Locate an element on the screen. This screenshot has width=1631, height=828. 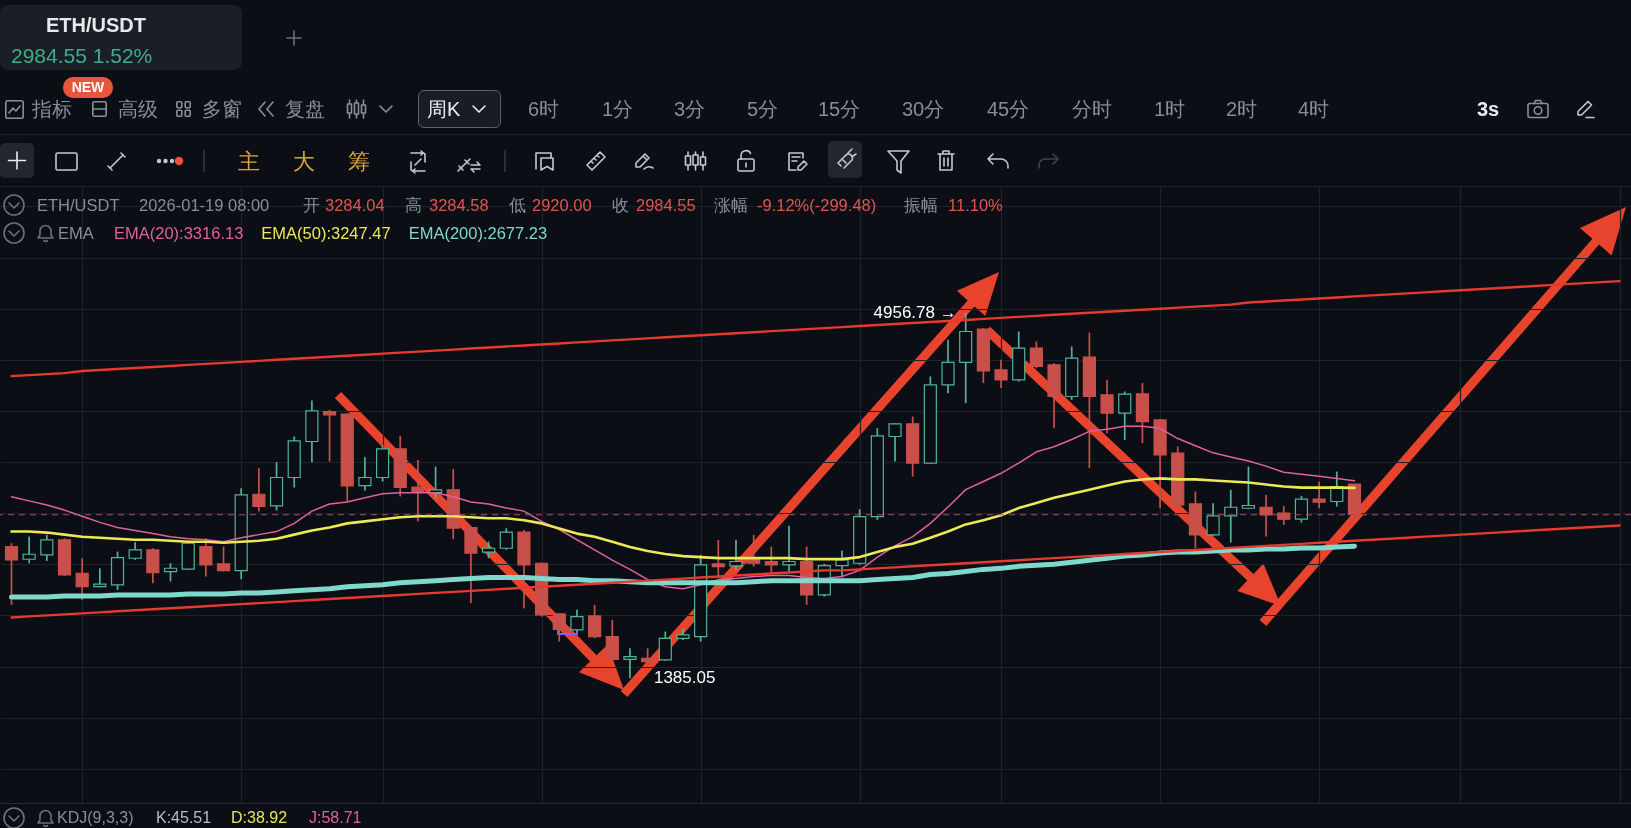
text: 5分 is located at coordinates (763, 109).